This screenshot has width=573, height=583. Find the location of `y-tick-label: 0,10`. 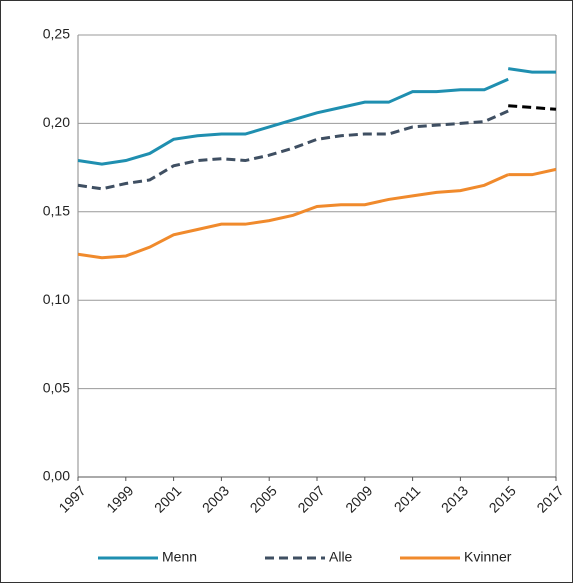

y-tick-label: 0,10 is located at coordinates (56, 299).